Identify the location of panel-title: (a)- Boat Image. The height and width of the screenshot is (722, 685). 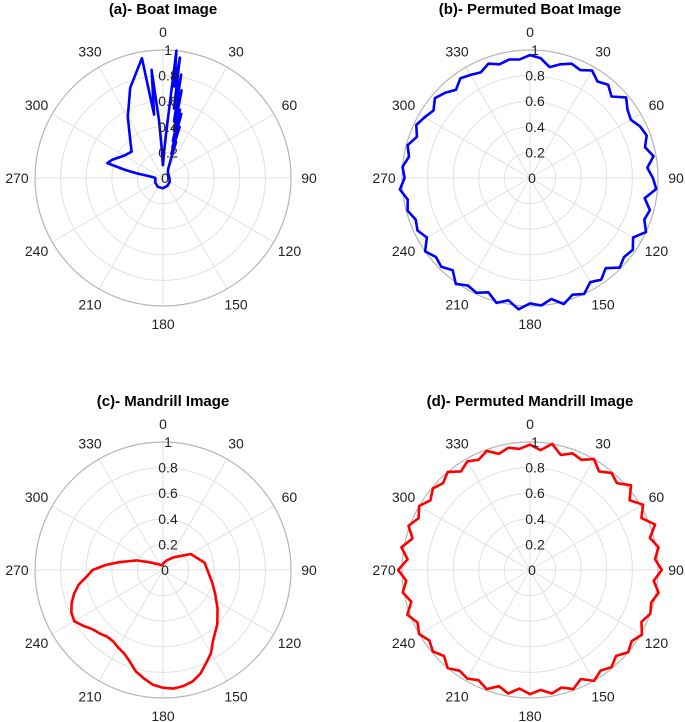
(163, 9).